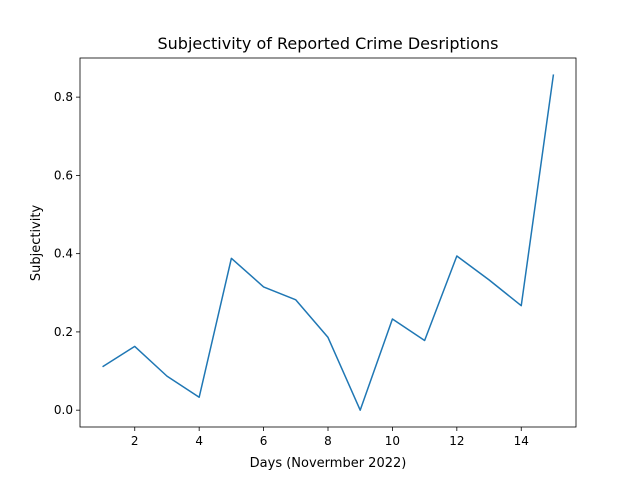  What do you see at coordinates (63, 175) in the screenshot?
I see `y-tick-label-3: 0.6` at bounding box center [63, 175].